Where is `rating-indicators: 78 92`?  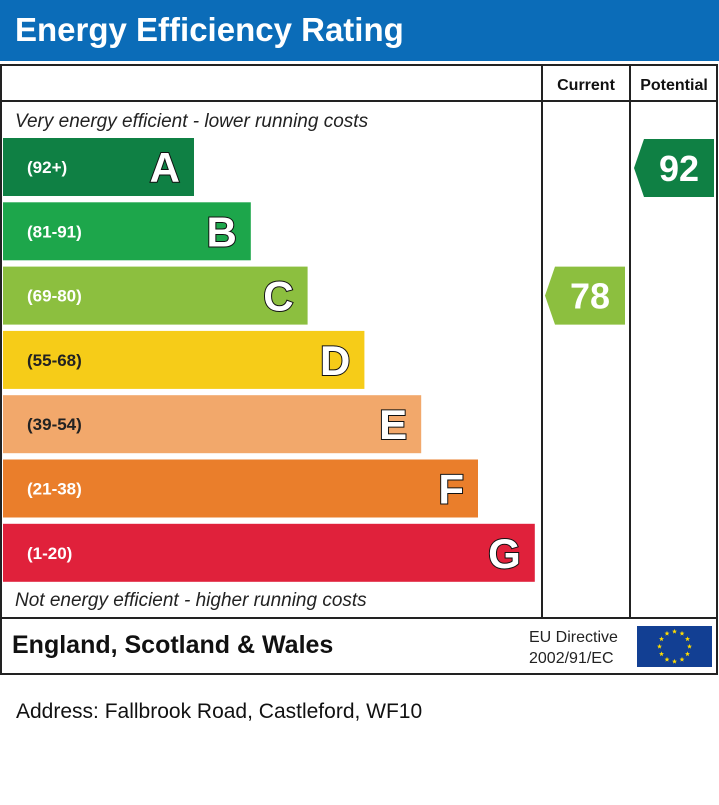 rating-indicators: 78 92 is located at coordinates (629, 232).